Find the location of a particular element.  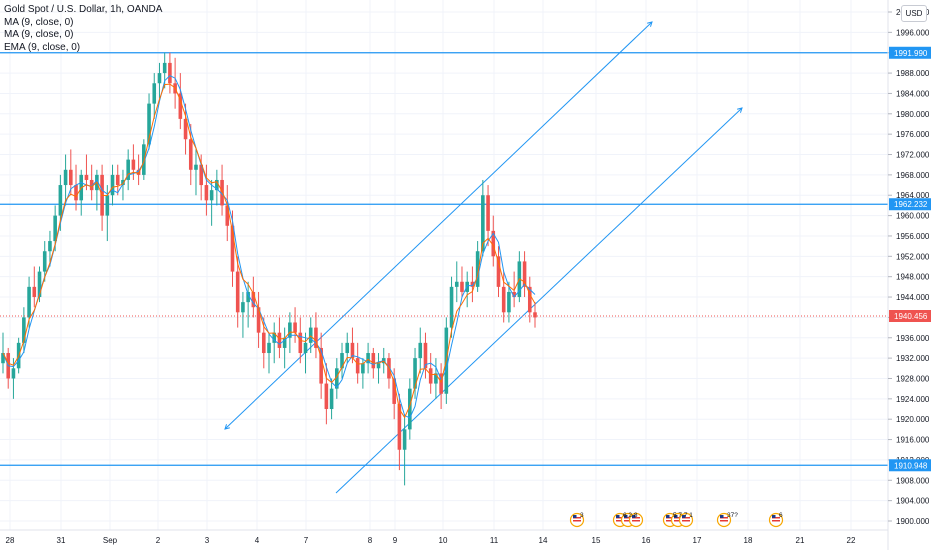

y-tick-label: 1980.000 is located at coordinates (913, 114).